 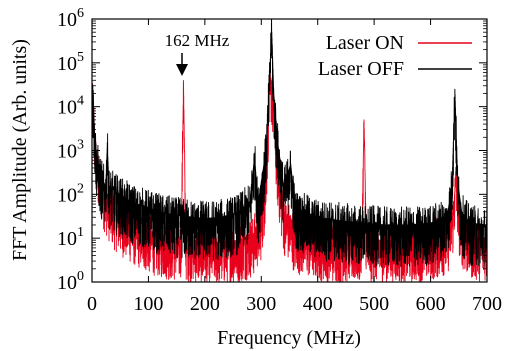 I want to click on y-tick-label: 10⁴, so click(x=70, y=106).